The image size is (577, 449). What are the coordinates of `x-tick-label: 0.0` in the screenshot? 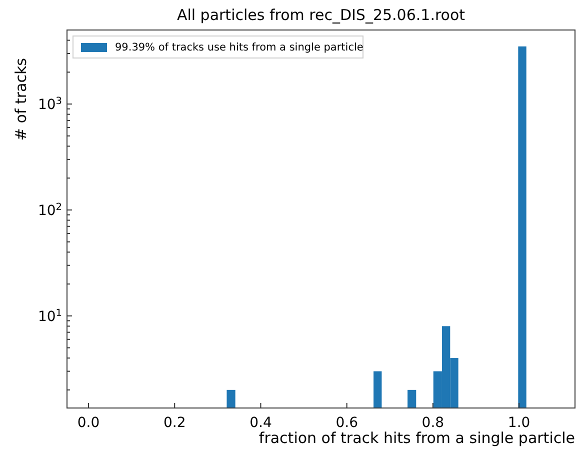 It's located at (88, 423).